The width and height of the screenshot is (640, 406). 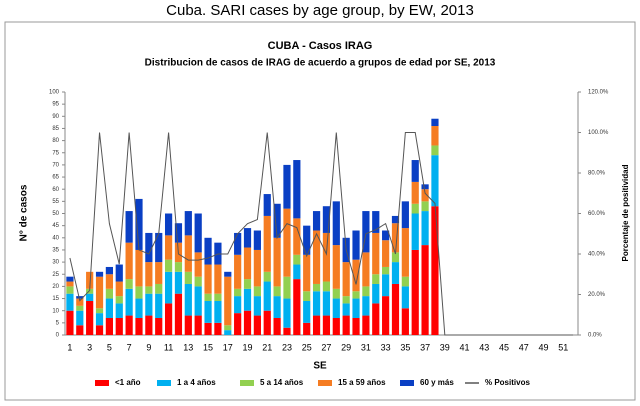 What do you see at coordinates (55, 275) in the screenshot?
I see `y-tick-label: 25` at bounding box center [55, 275].